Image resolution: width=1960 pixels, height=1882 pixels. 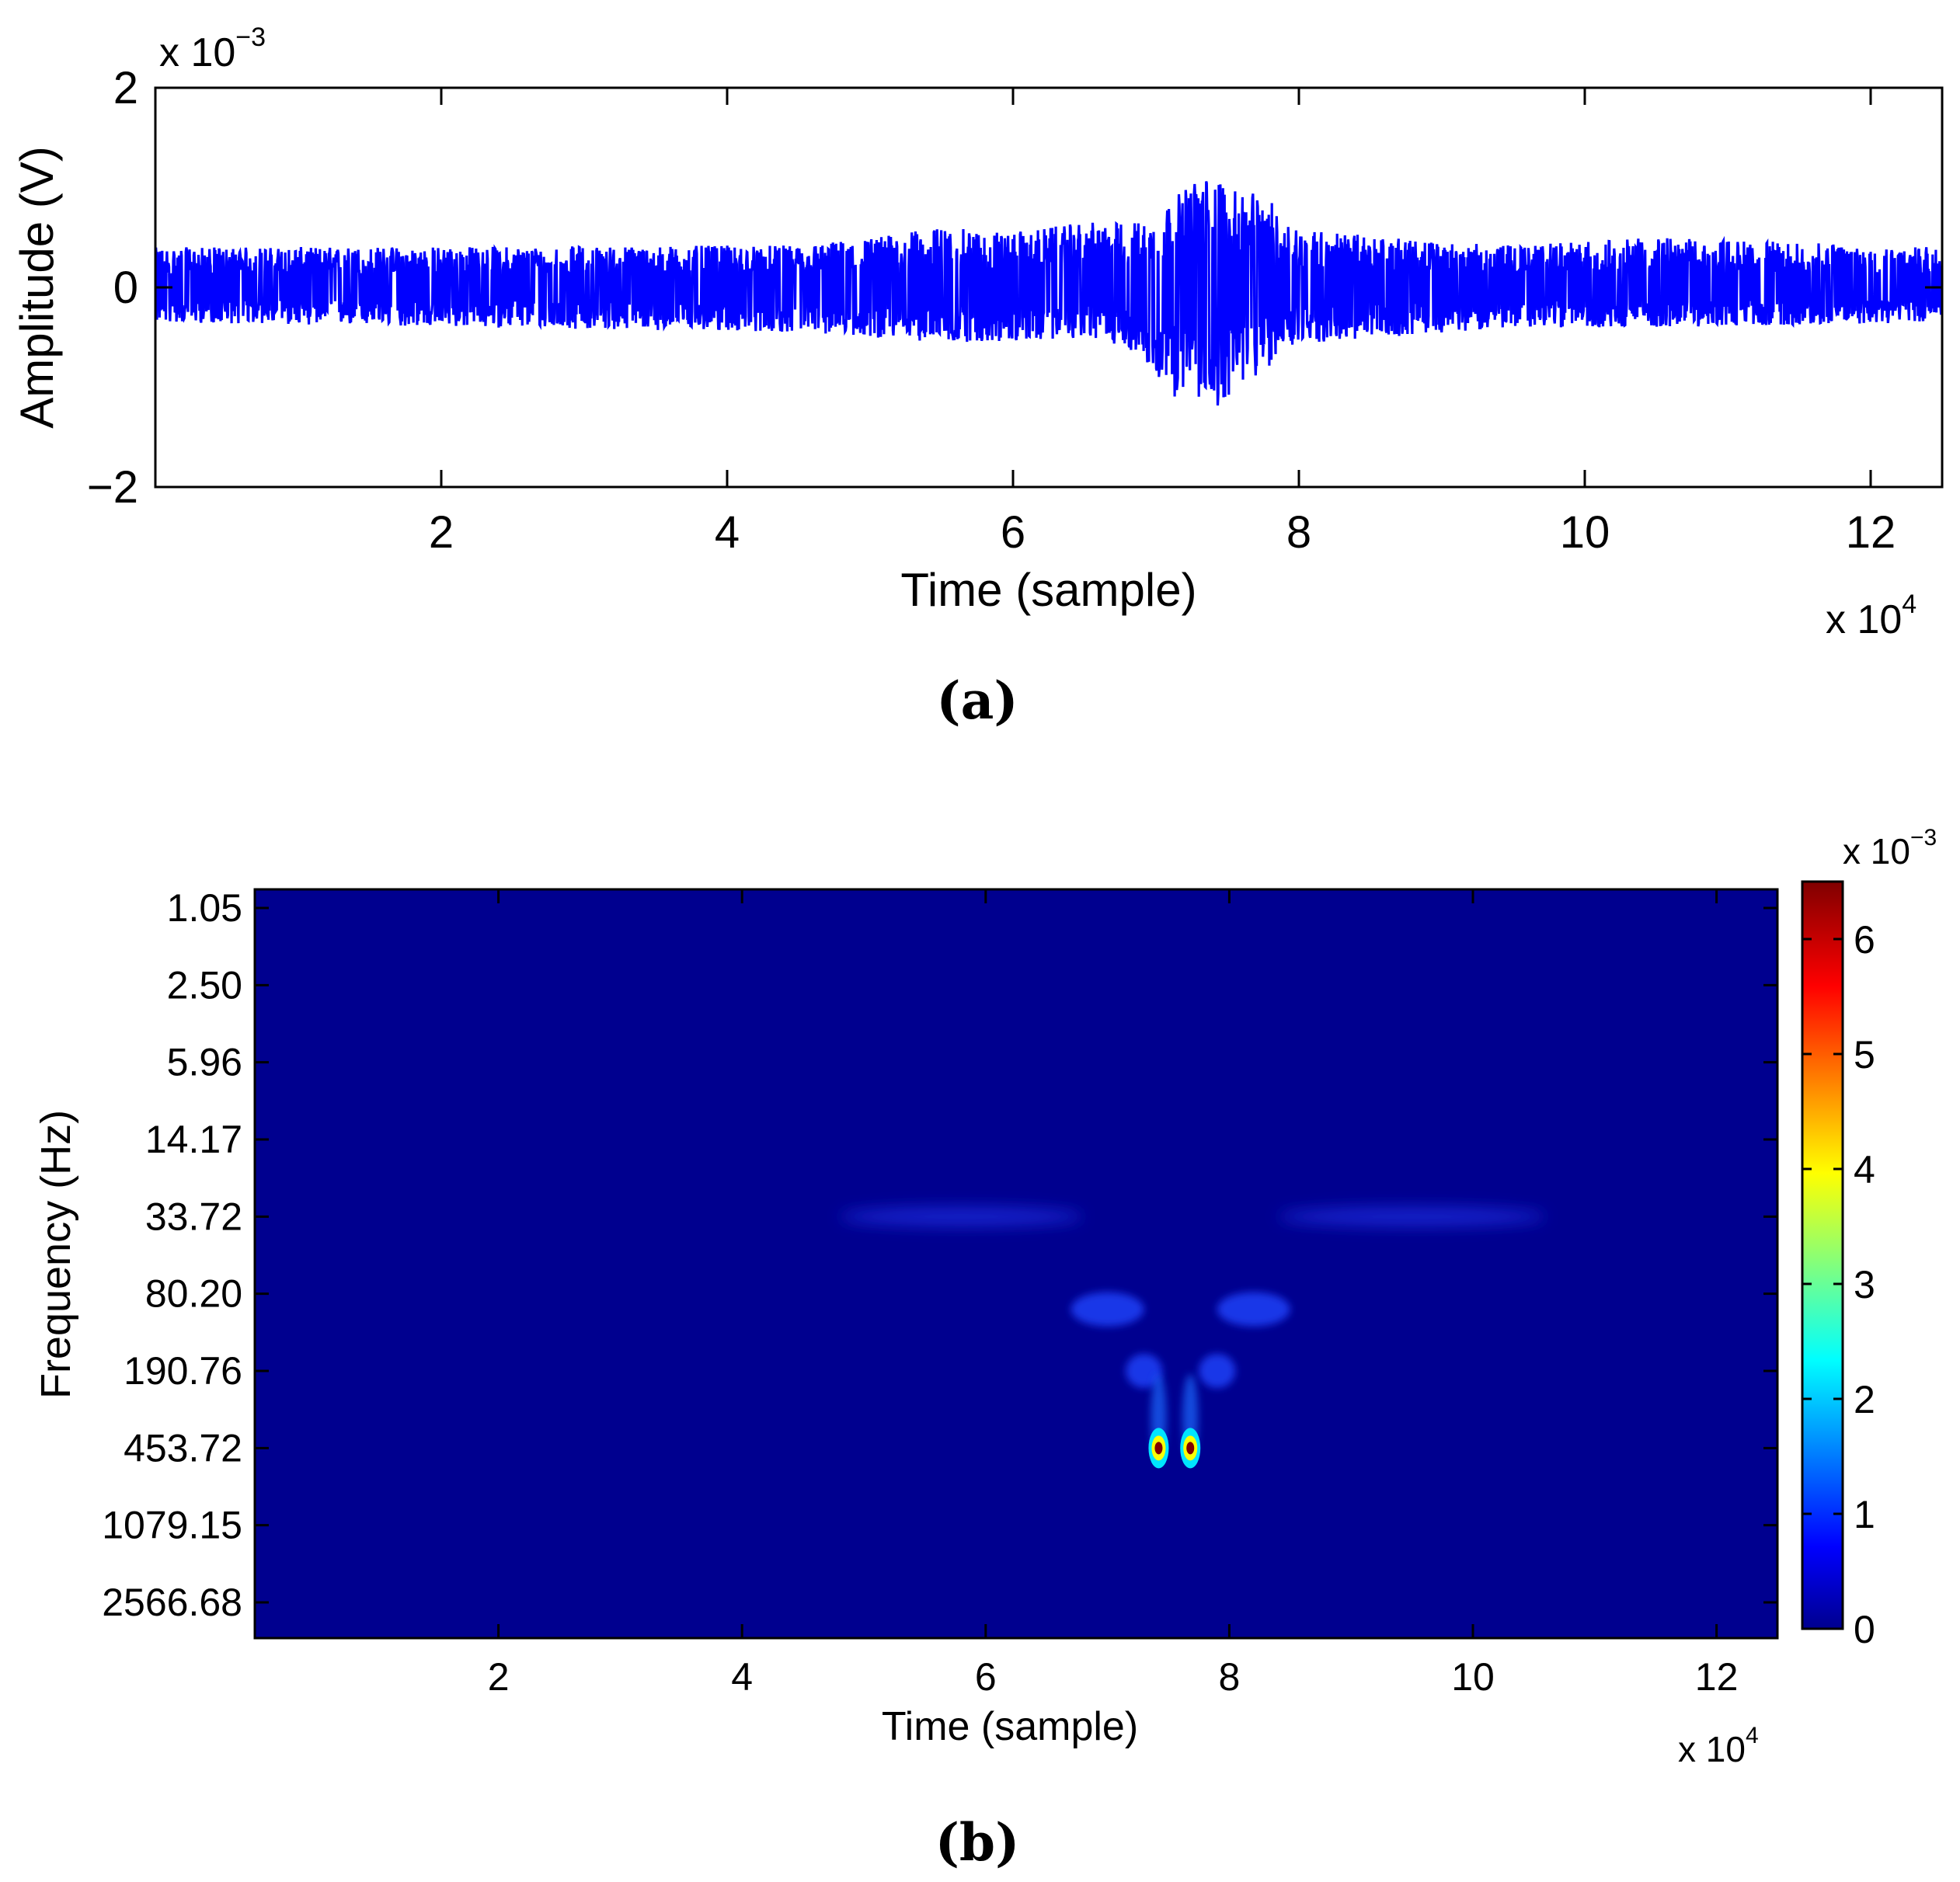 I want to click on panel-a-y-label: Amplitude (V), so click(x=37, y=287).